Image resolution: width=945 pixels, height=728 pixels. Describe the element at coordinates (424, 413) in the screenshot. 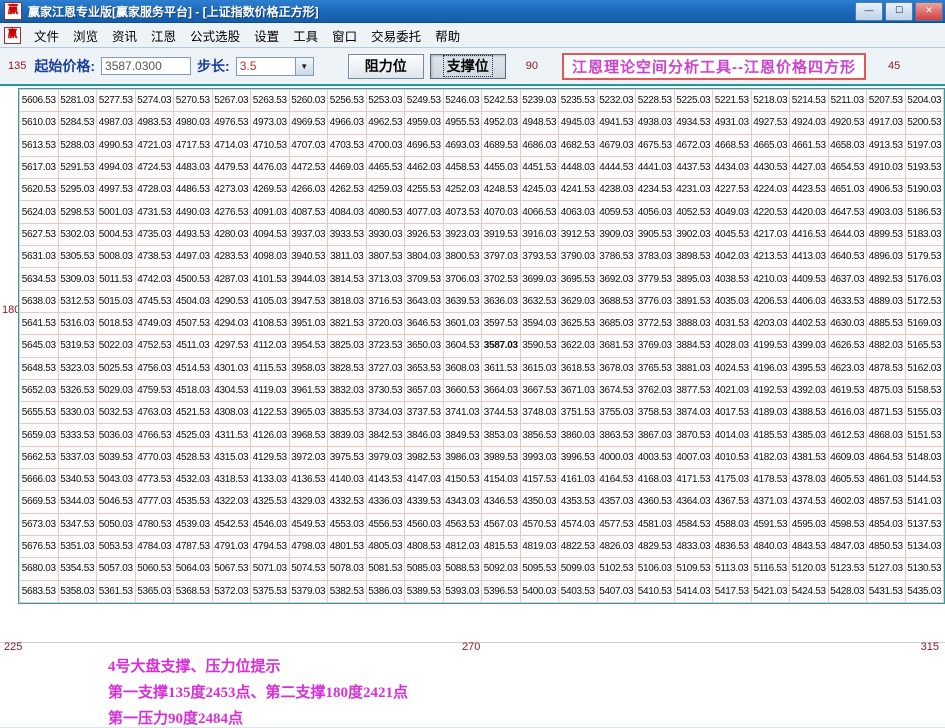

I see `gann-cell: 3737.53` at that location.